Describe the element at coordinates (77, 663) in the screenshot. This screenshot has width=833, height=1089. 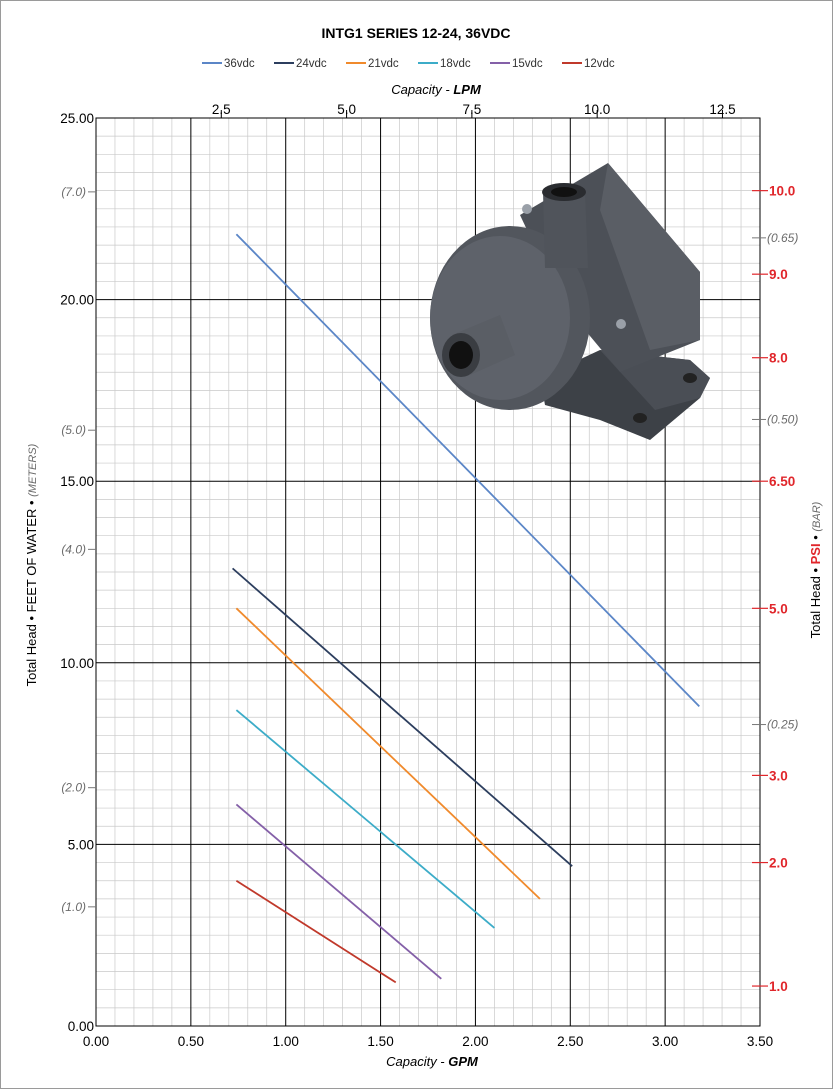
I see `y-tick-label: 10.00` at that location.